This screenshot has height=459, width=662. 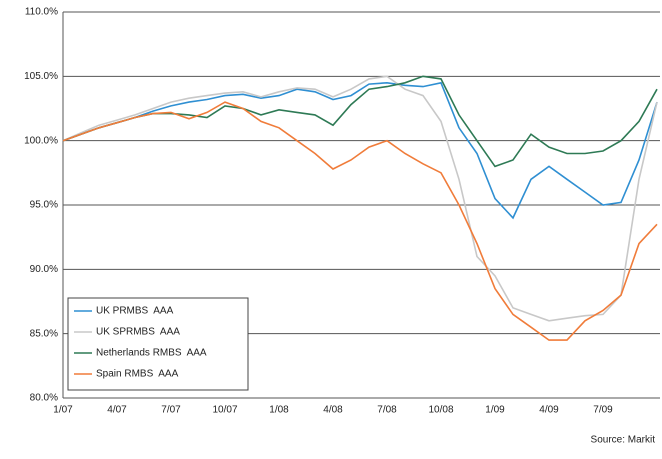 I want to click on x-tick-label: 4/07, so click(x=117, y=410).